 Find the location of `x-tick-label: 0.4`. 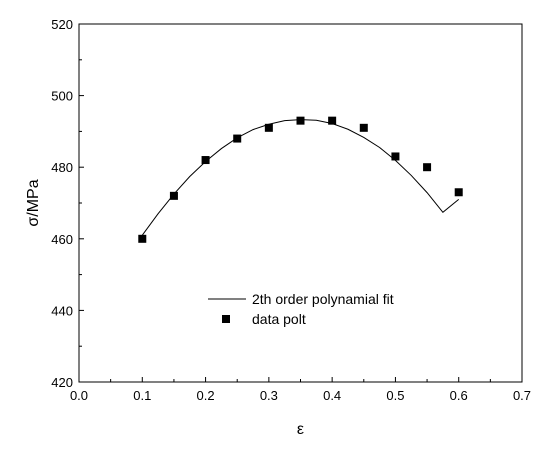

x-tick-label: 0.4 is located at coordinates (332, 395).